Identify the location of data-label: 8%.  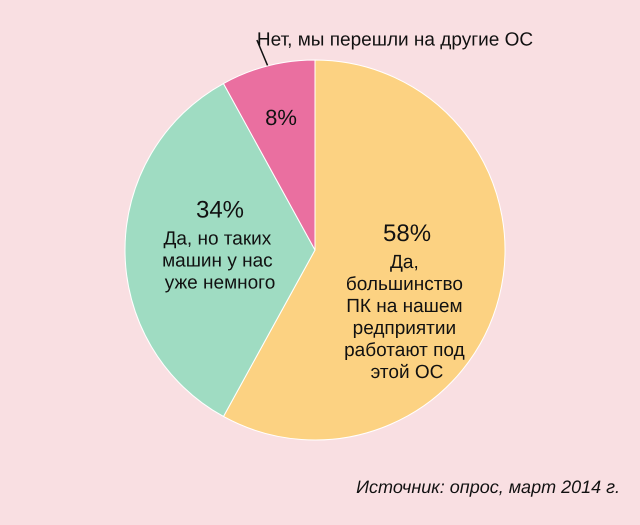
(281, 117).